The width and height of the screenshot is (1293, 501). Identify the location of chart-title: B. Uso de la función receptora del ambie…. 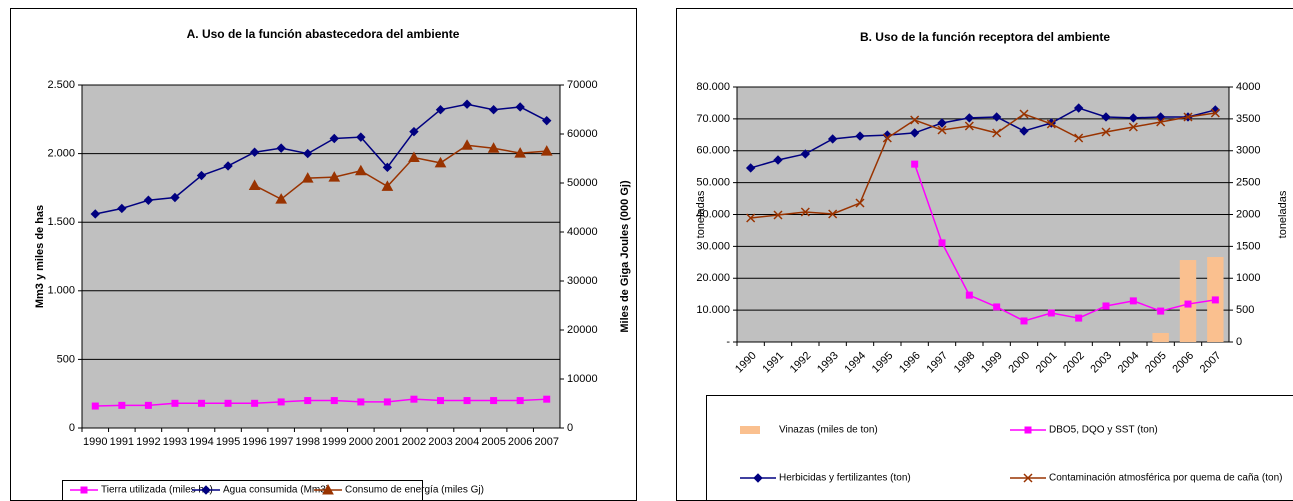
(985, 37).